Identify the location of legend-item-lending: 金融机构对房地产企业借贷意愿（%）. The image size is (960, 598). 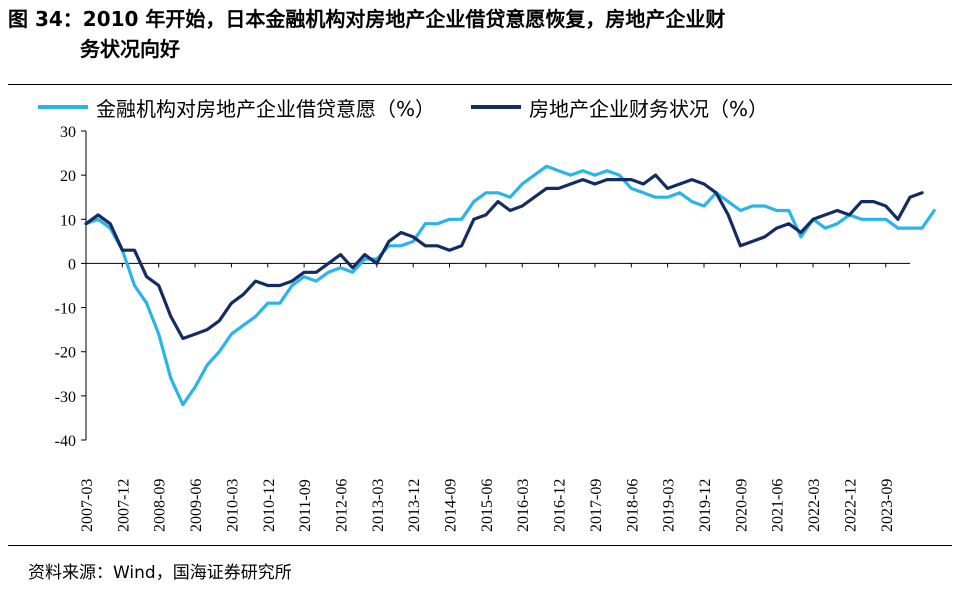
(236, 107).